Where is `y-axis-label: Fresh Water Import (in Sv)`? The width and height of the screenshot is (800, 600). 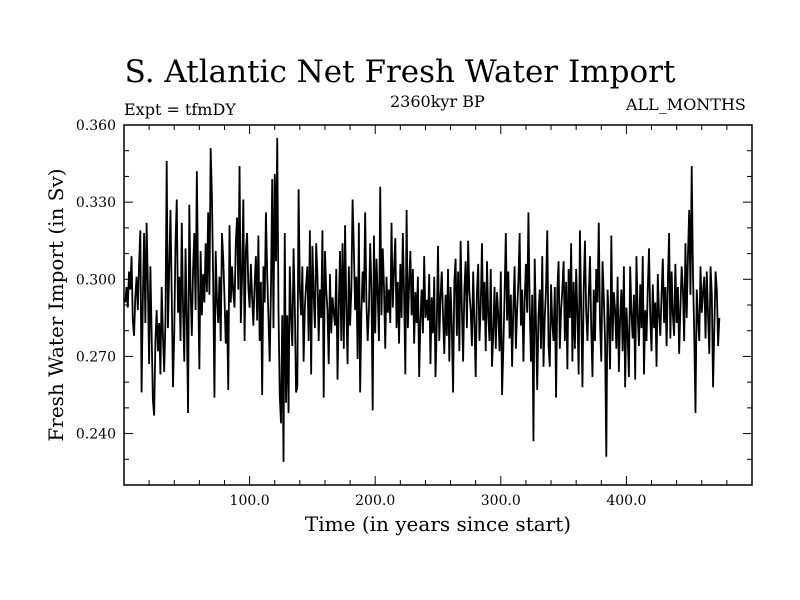
y-axis-label: Fresh Water Import (in Sv) is located at coordinates (56, 304).